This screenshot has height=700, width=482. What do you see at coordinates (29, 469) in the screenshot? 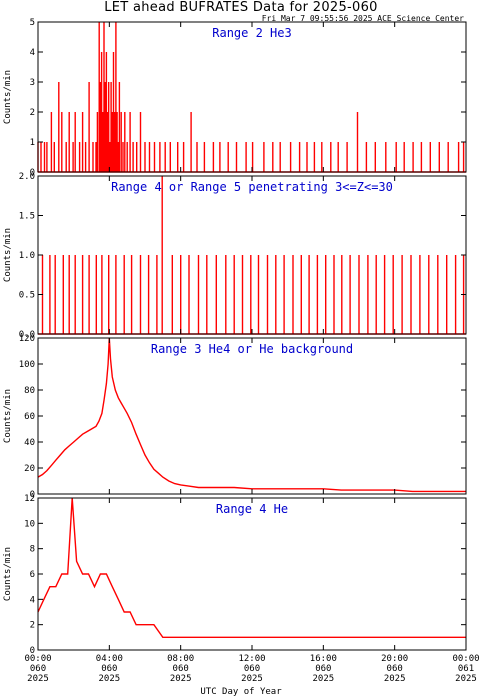
I see `y-tick-label: 20` at bounding box center [29, 469].